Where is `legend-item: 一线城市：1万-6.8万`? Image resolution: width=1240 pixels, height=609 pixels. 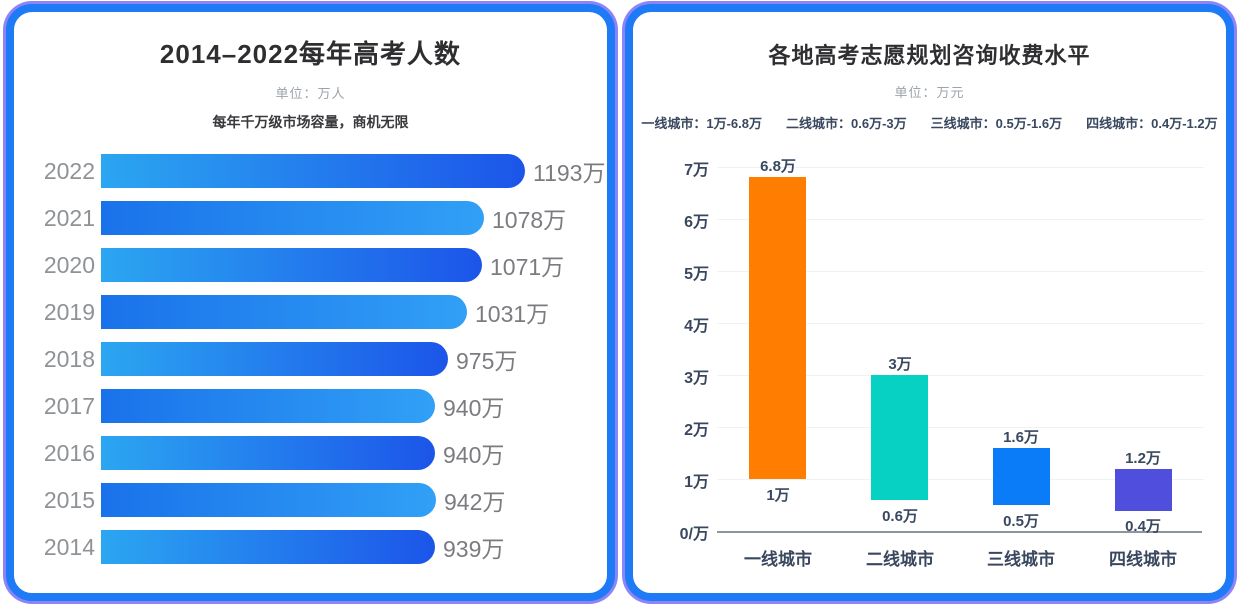 legend-item: 一线城市：1万-6.8万 is located at coordinates (702, 123).